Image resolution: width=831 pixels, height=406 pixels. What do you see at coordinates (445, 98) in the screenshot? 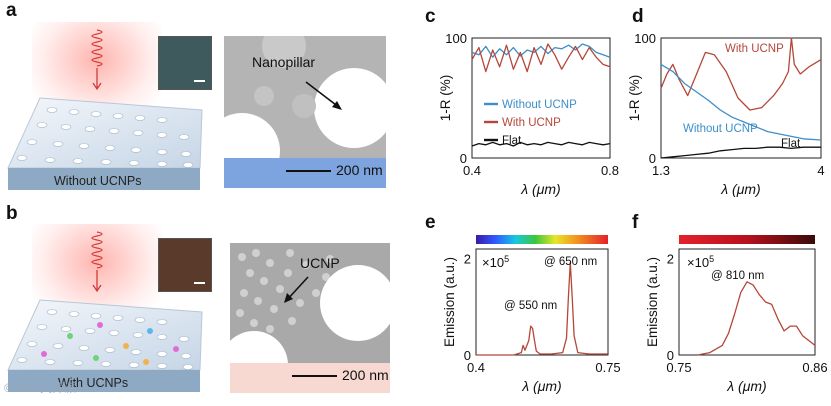
I see `yaxis-label-c: 1-R (%)` at bounding box center [445, 98].